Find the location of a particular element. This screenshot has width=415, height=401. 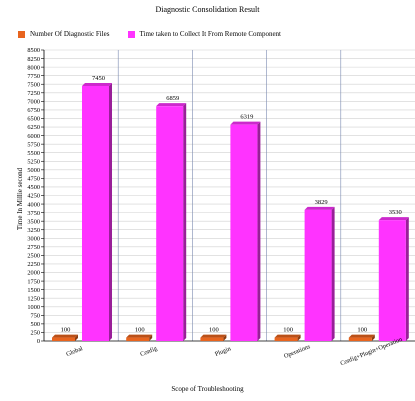

y-tick-label: 4250 is located at coordinates (33, 196).